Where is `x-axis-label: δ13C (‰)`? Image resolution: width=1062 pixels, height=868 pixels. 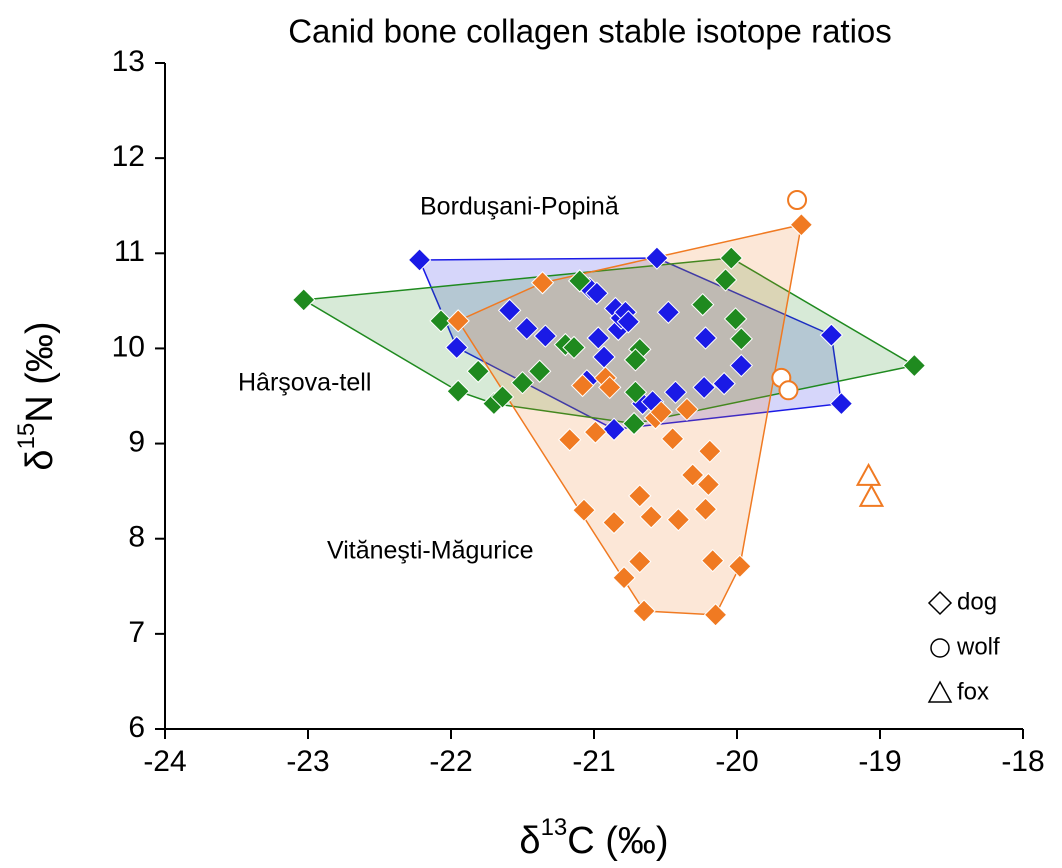 x-axis-label: δ13C (‰) is located at coordinates (593, 838).